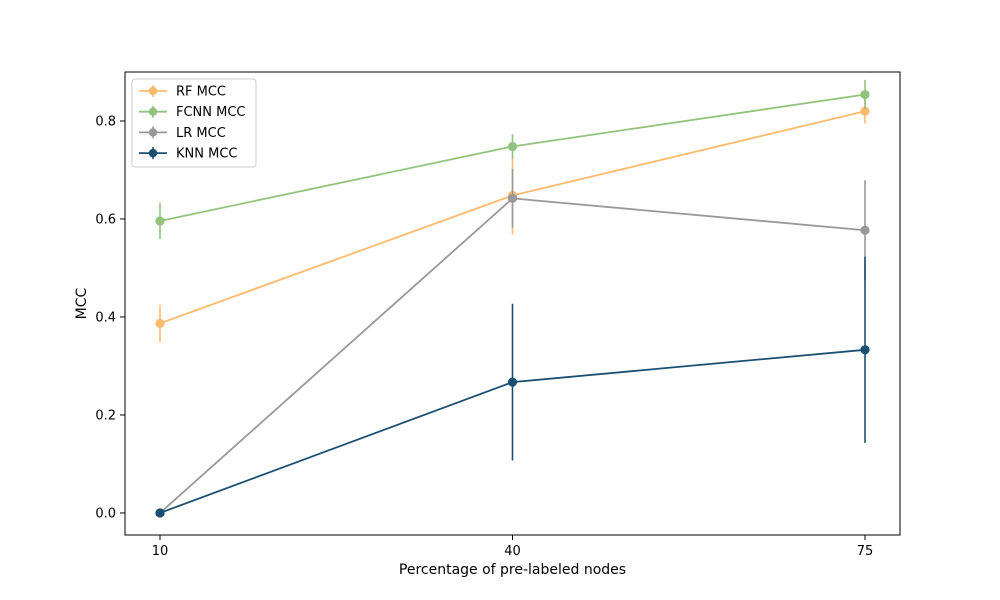 Image resolution: width=1000 pixels, height=600 pixels. Describe the element at coordinates (82, 303) in the screenshot. I see `y-axis-label: MCC` at that location.